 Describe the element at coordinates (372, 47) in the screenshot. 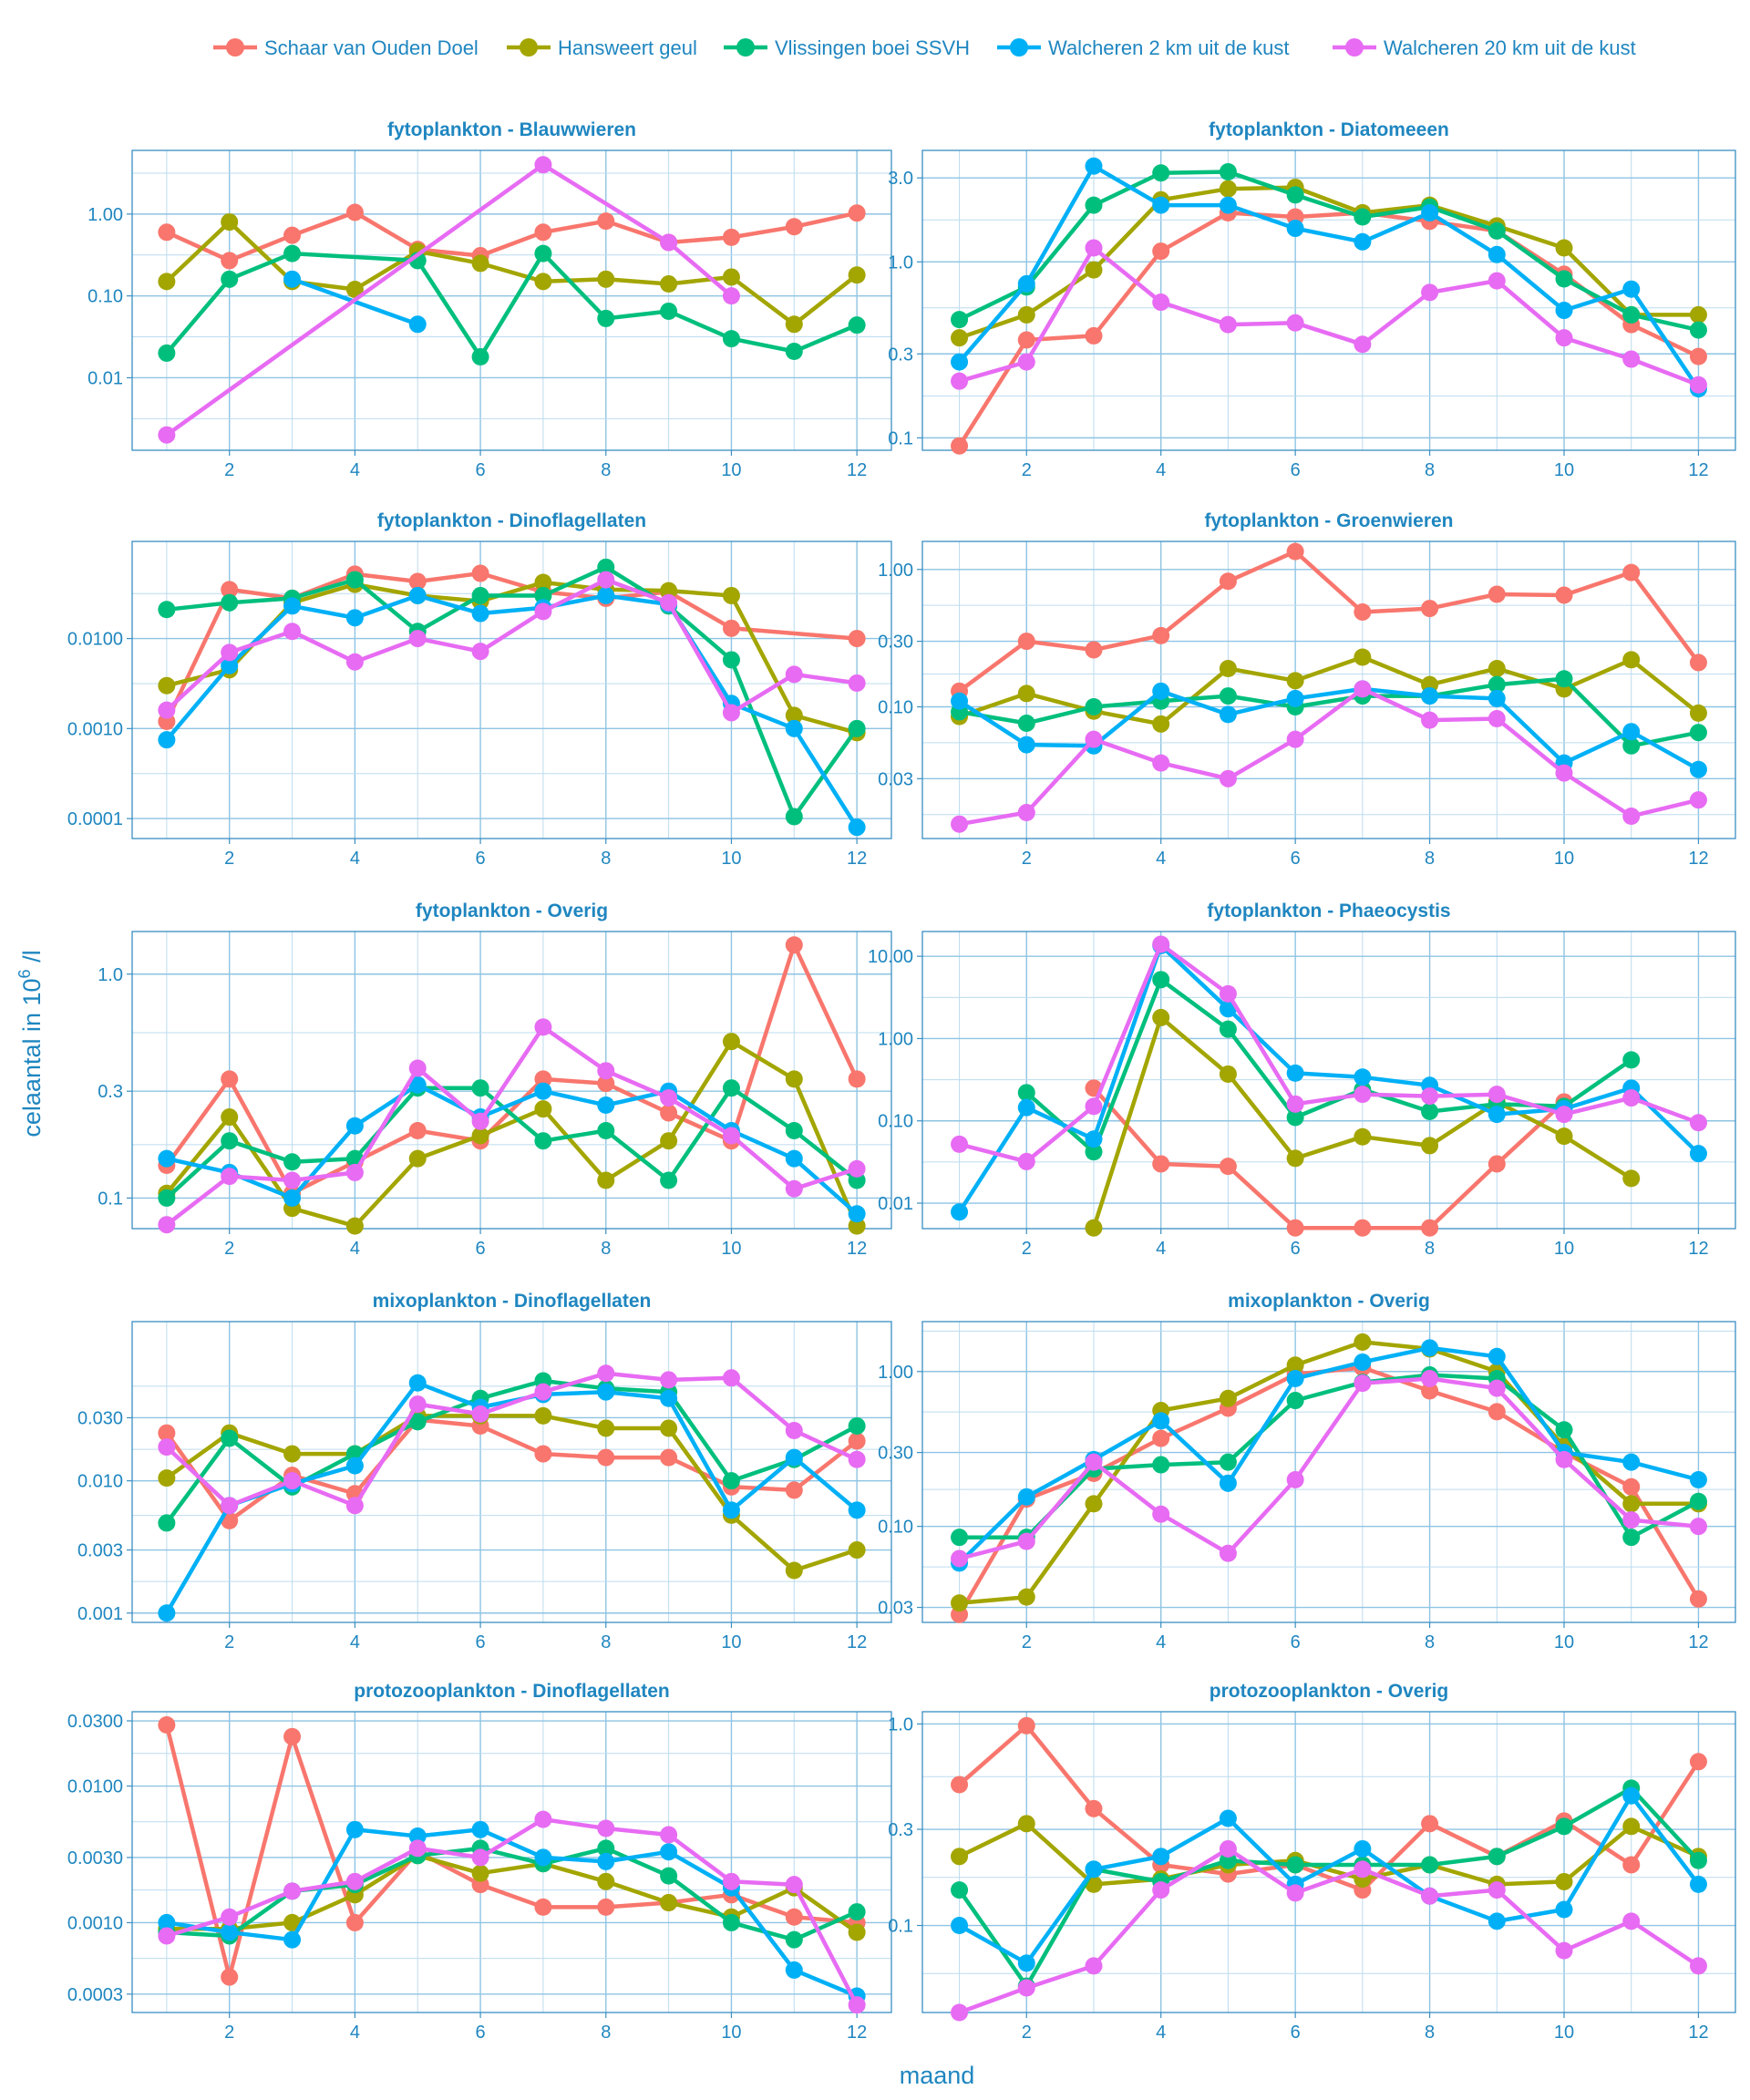

I see `legend-label: Schaar van Ouden Doel` at that location.